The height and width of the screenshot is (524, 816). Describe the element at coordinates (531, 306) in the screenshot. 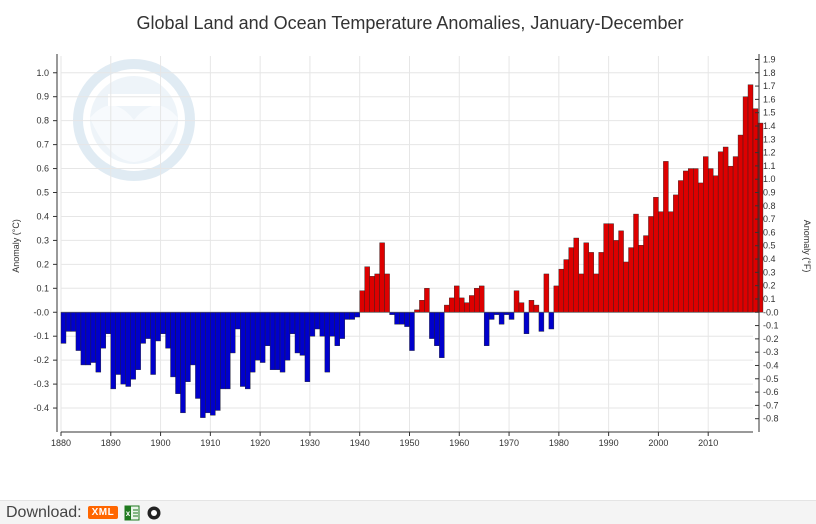

I see `bar-1974` at that location.